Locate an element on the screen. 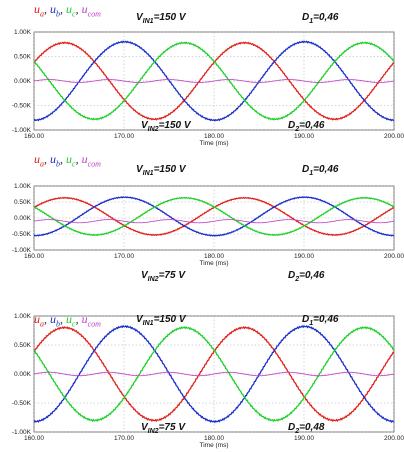  d2-annotation-value: =0,48 is located at coordinates (312, 427).